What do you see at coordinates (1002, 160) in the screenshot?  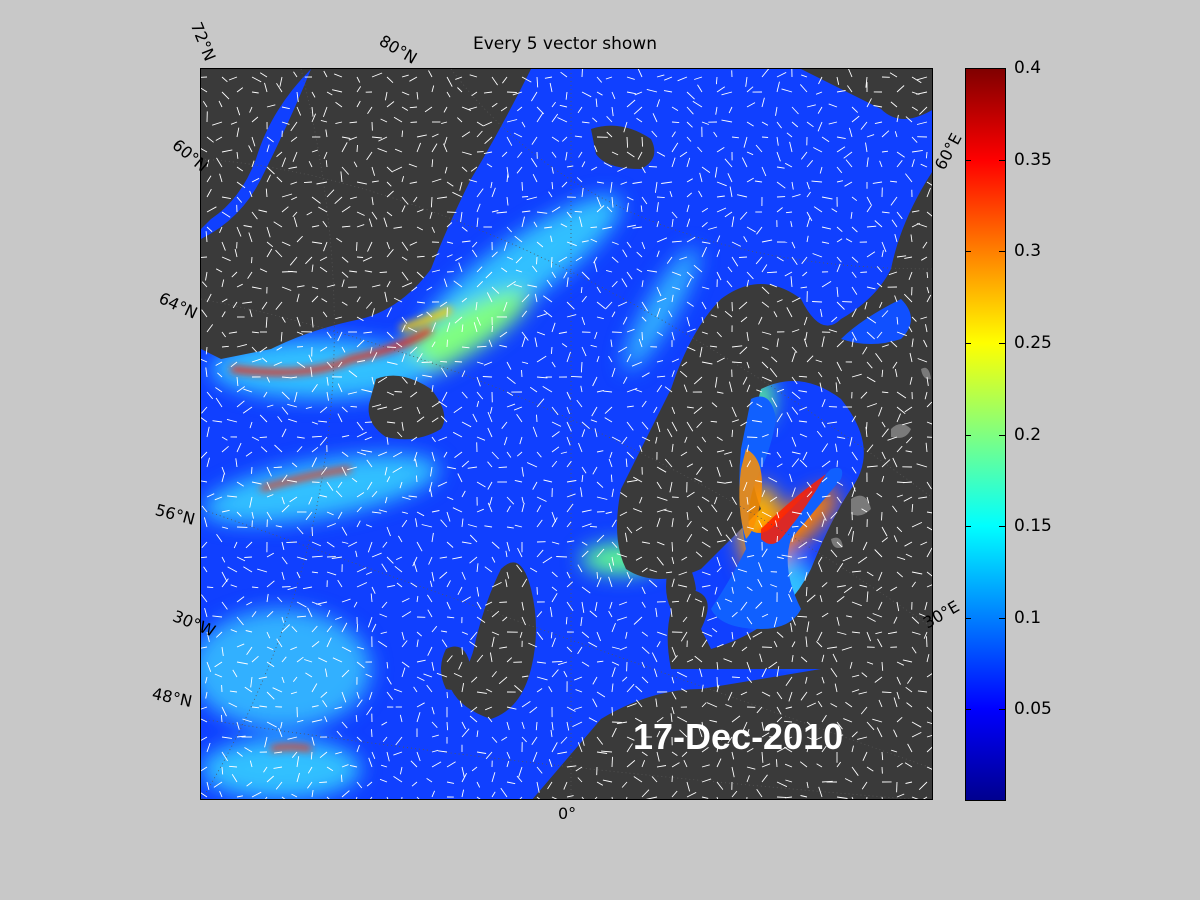 I see `colorbar-tick-mark` at bounding box center [1002, 160].